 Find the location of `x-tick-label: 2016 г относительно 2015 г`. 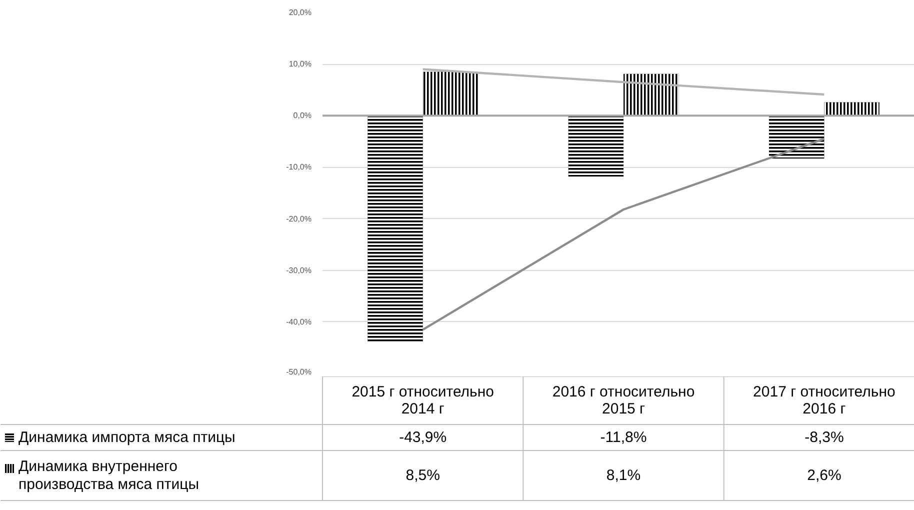

x-tick-label: 2016 г относительно 2015 г is located at coordinates (623, 401).